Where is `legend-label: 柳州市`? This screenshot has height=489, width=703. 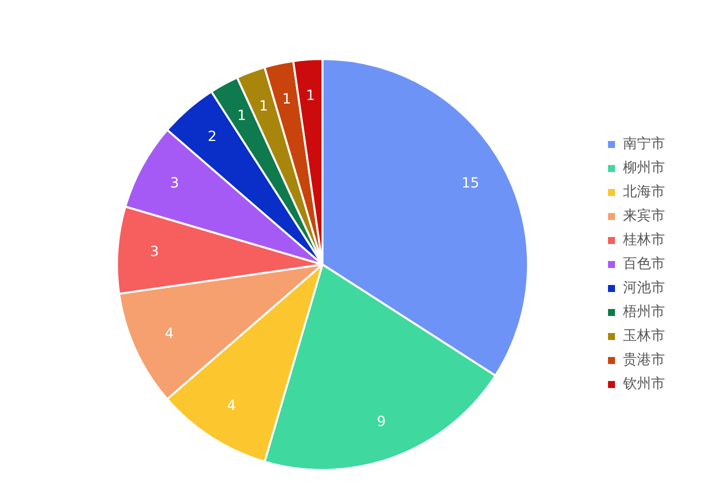 legend-label: 柳州市 is located at coordinates (644, 168).